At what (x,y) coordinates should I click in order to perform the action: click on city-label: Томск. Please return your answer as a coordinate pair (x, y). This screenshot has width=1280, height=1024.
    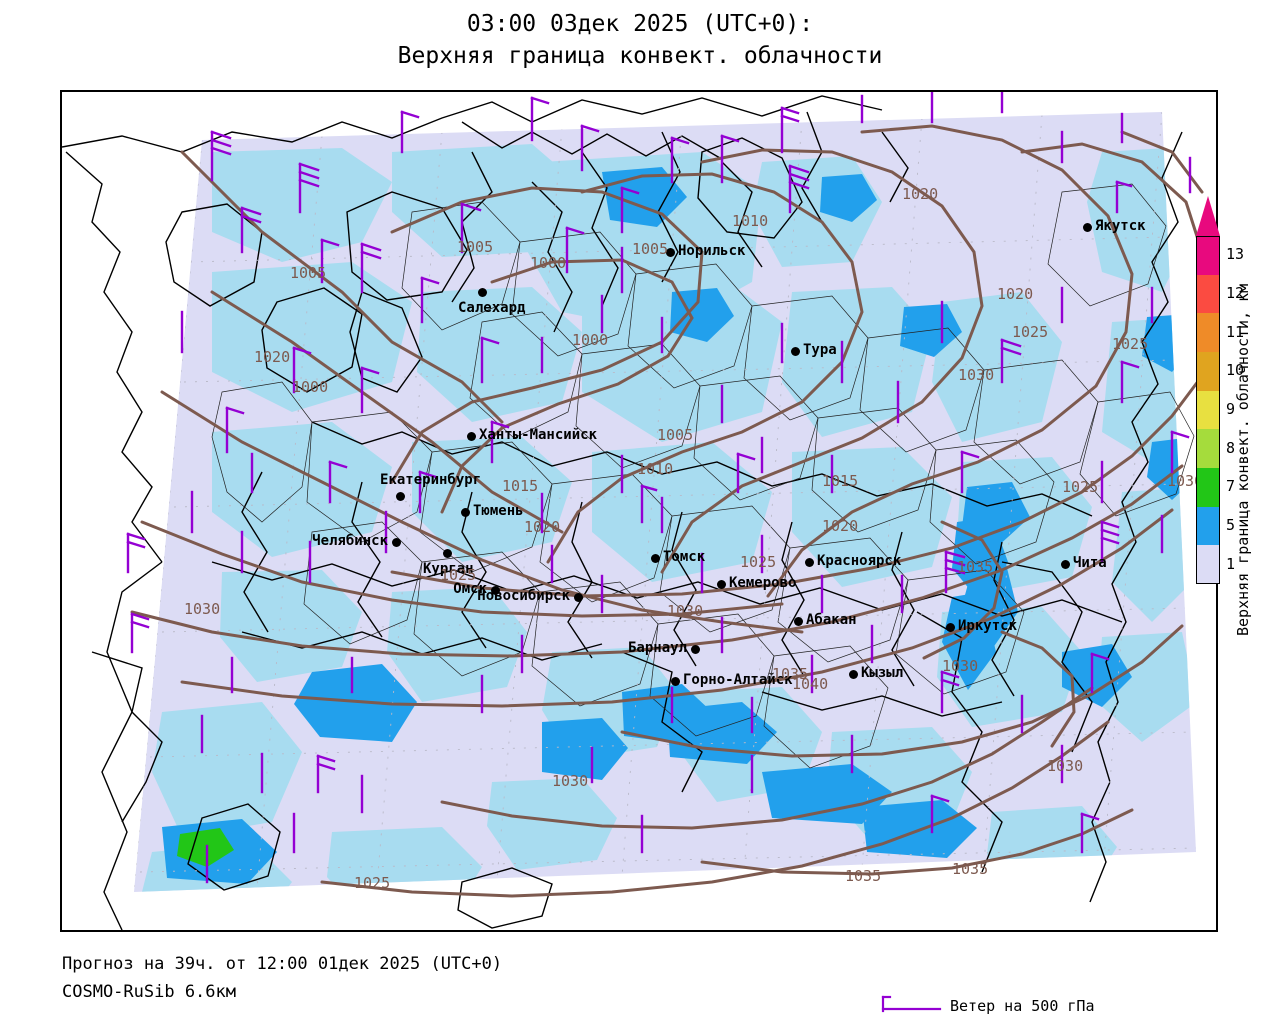
    Looking at the image, I should click on (684, 557).